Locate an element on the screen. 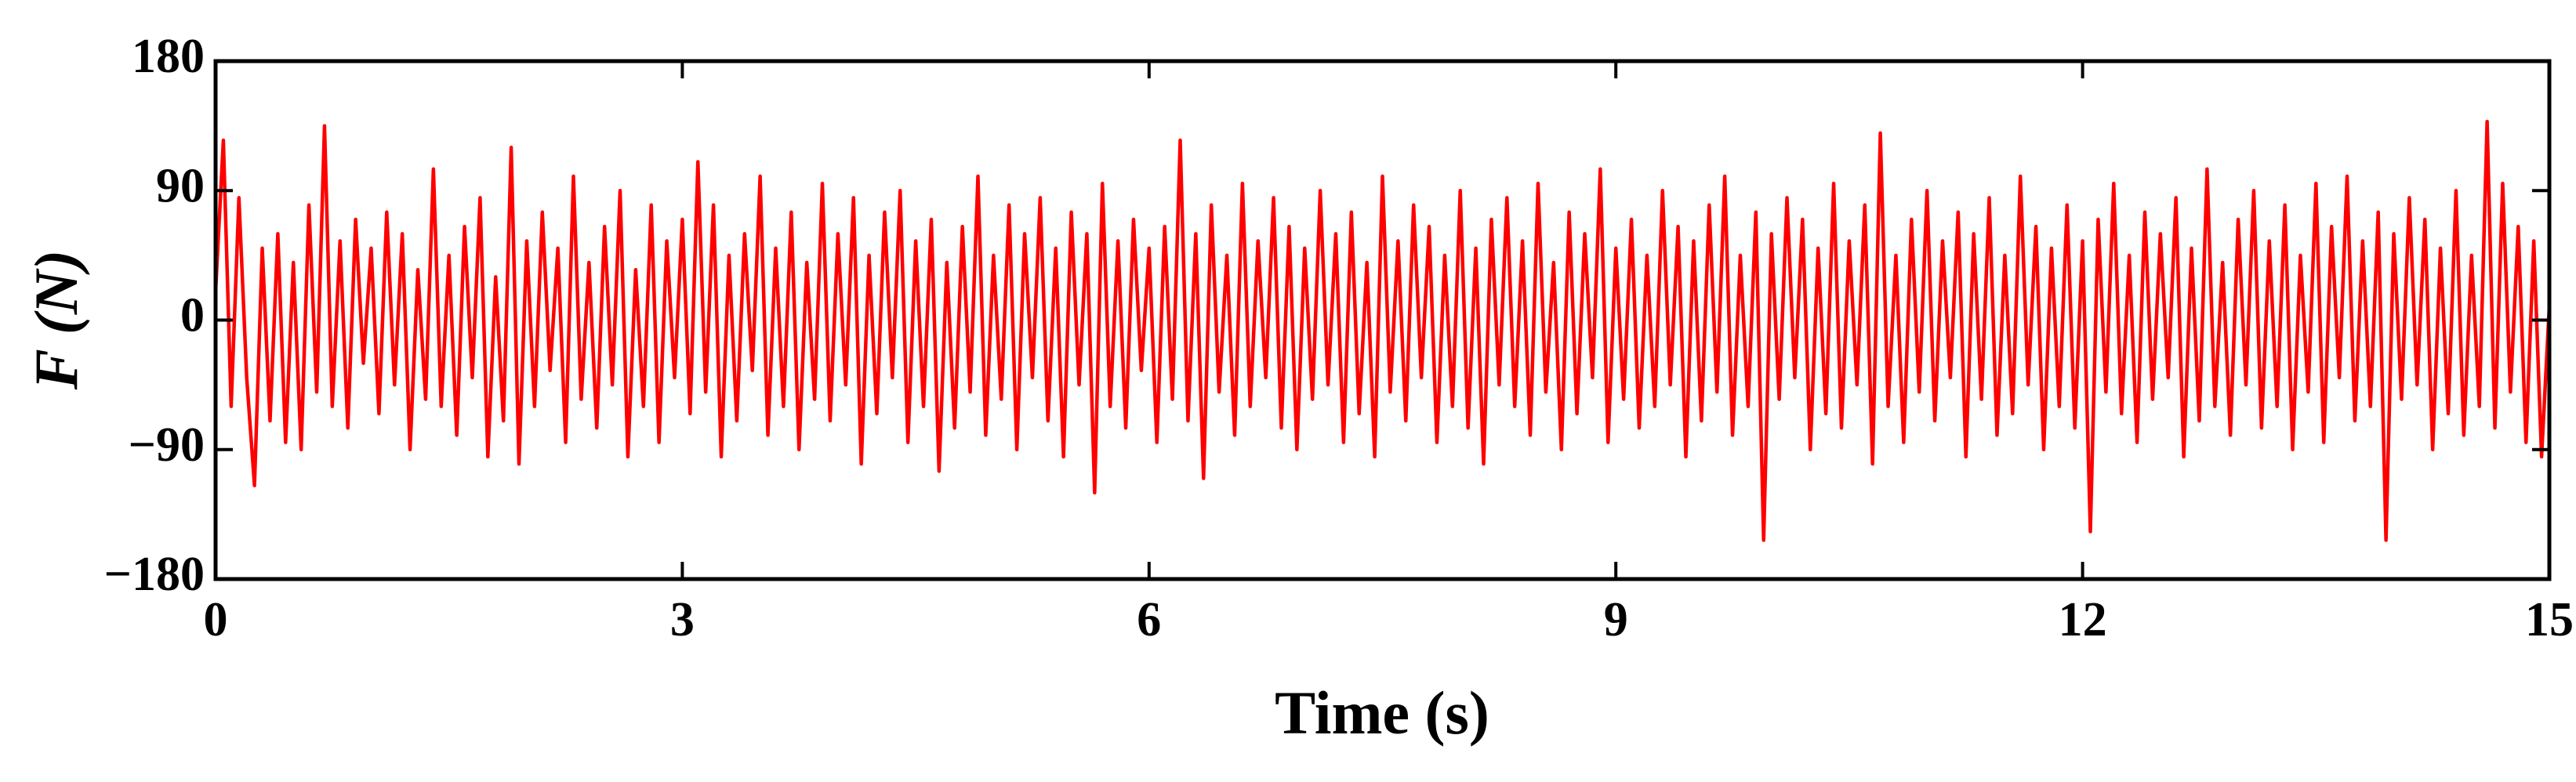  y-tick-label: −90 is located at coordinates (167, 445).